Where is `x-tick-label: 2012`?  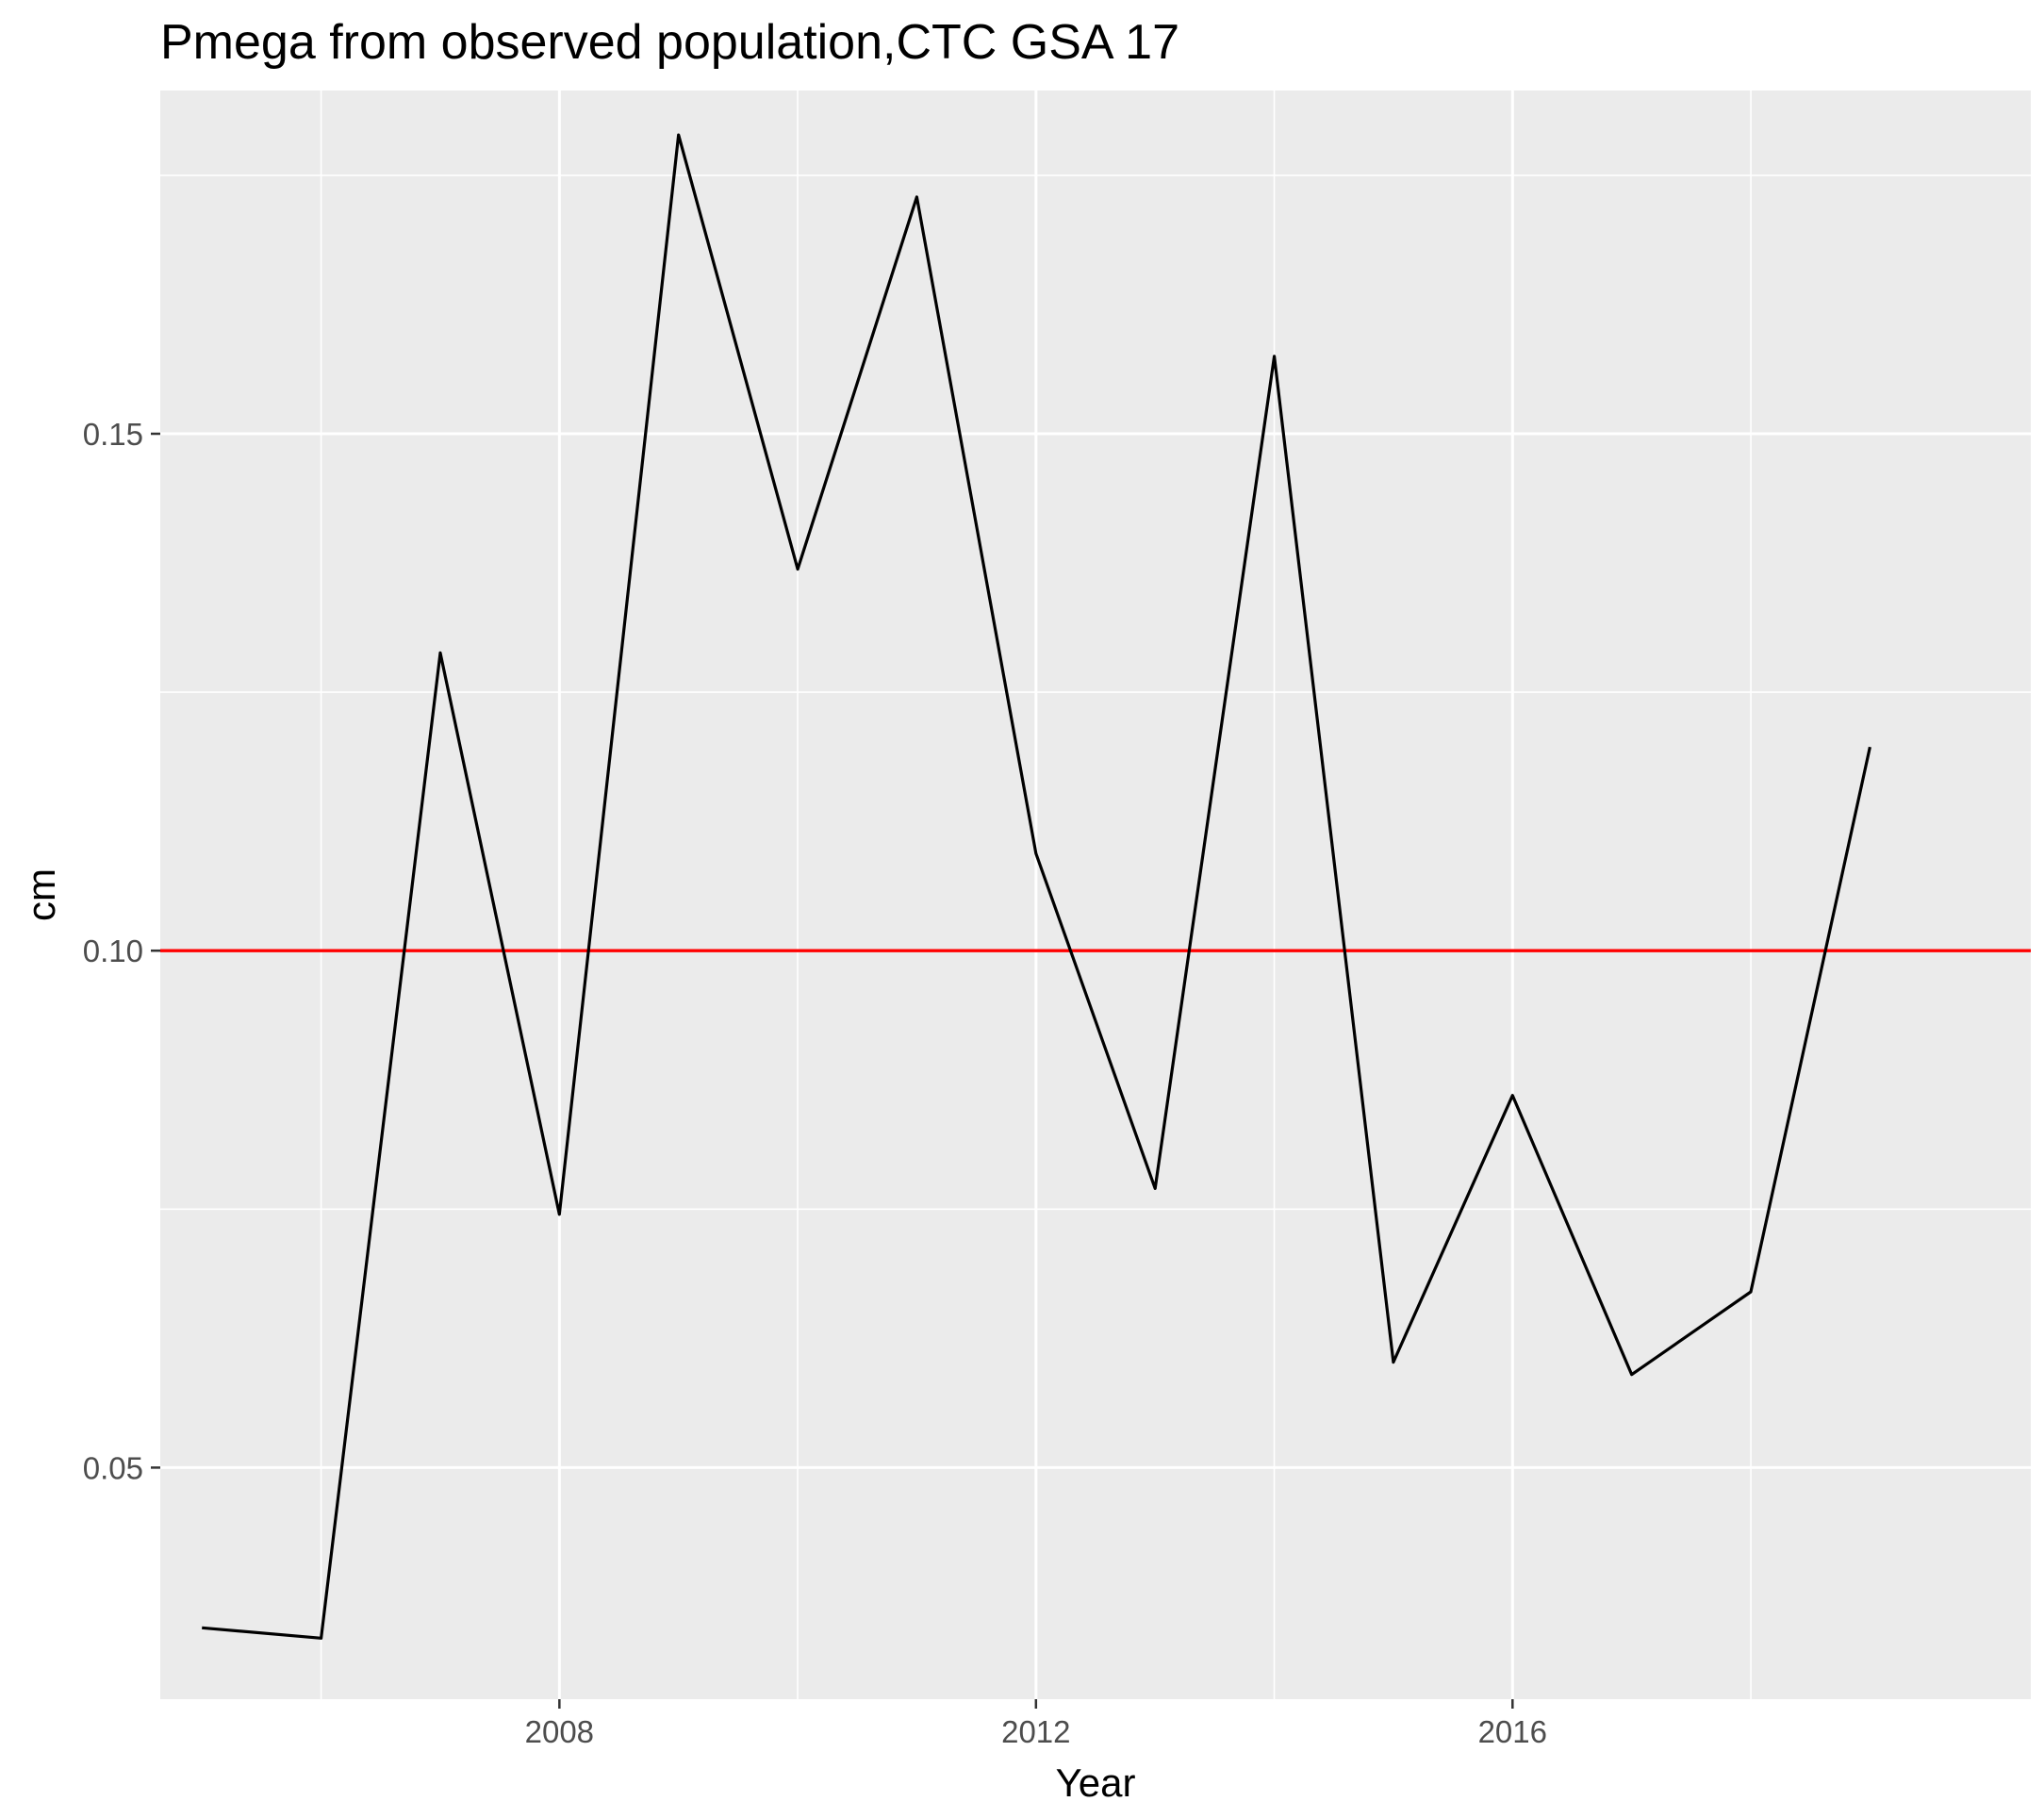
x-tick-label: 2012 is located at coordinates (1036, 1731).